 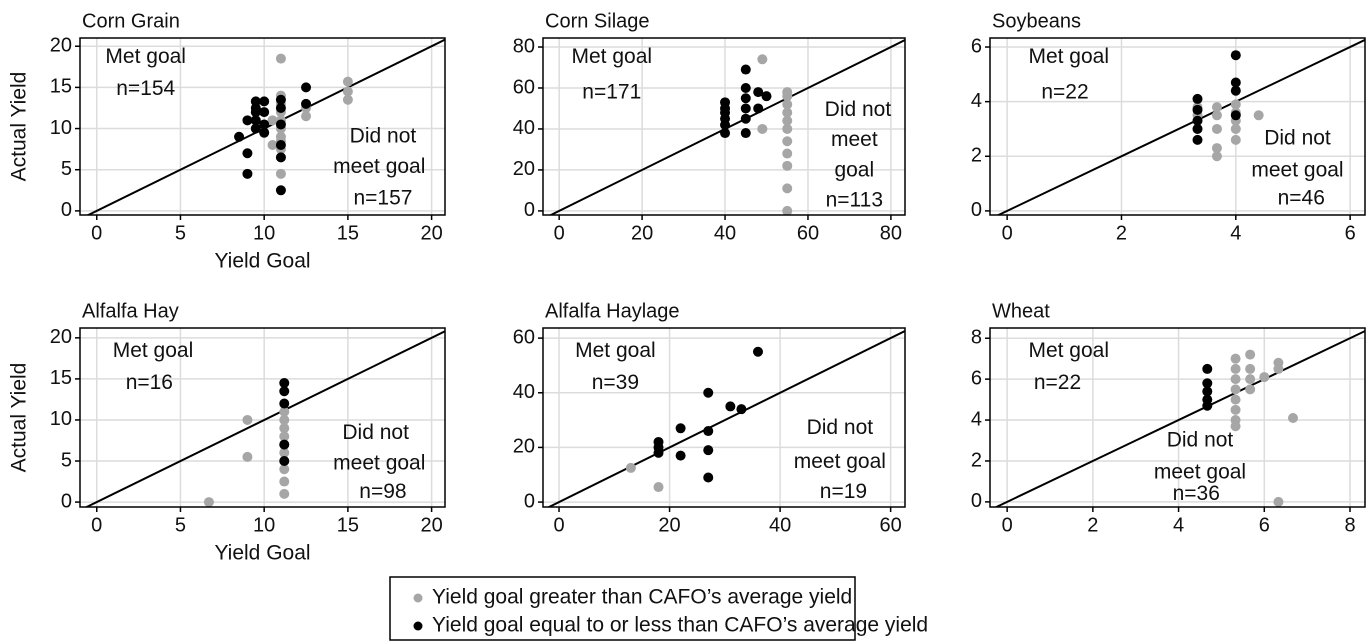 I want to click on x-tick-label: 0, so click(x=96, y=525).